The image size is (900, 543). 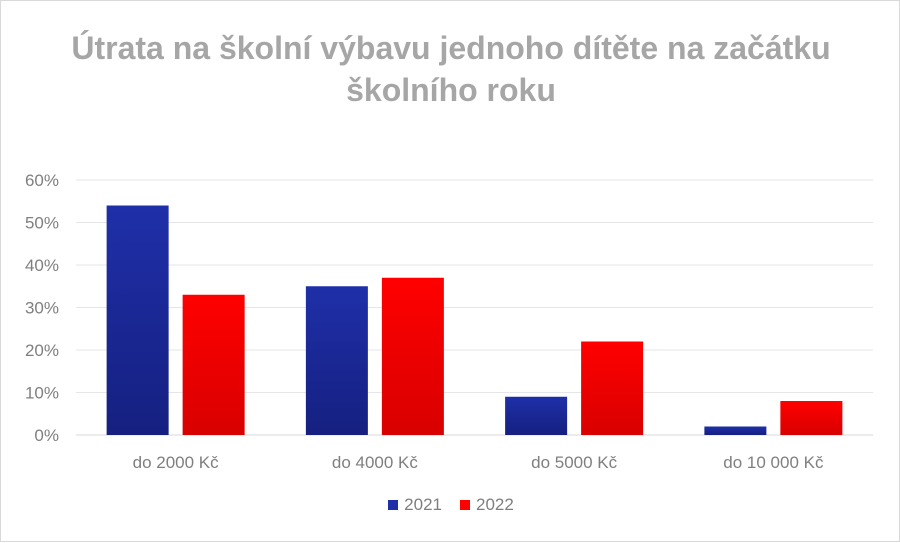 I want to click on x-tick-label: do 2000 Kč, so click(x=176, y=462).